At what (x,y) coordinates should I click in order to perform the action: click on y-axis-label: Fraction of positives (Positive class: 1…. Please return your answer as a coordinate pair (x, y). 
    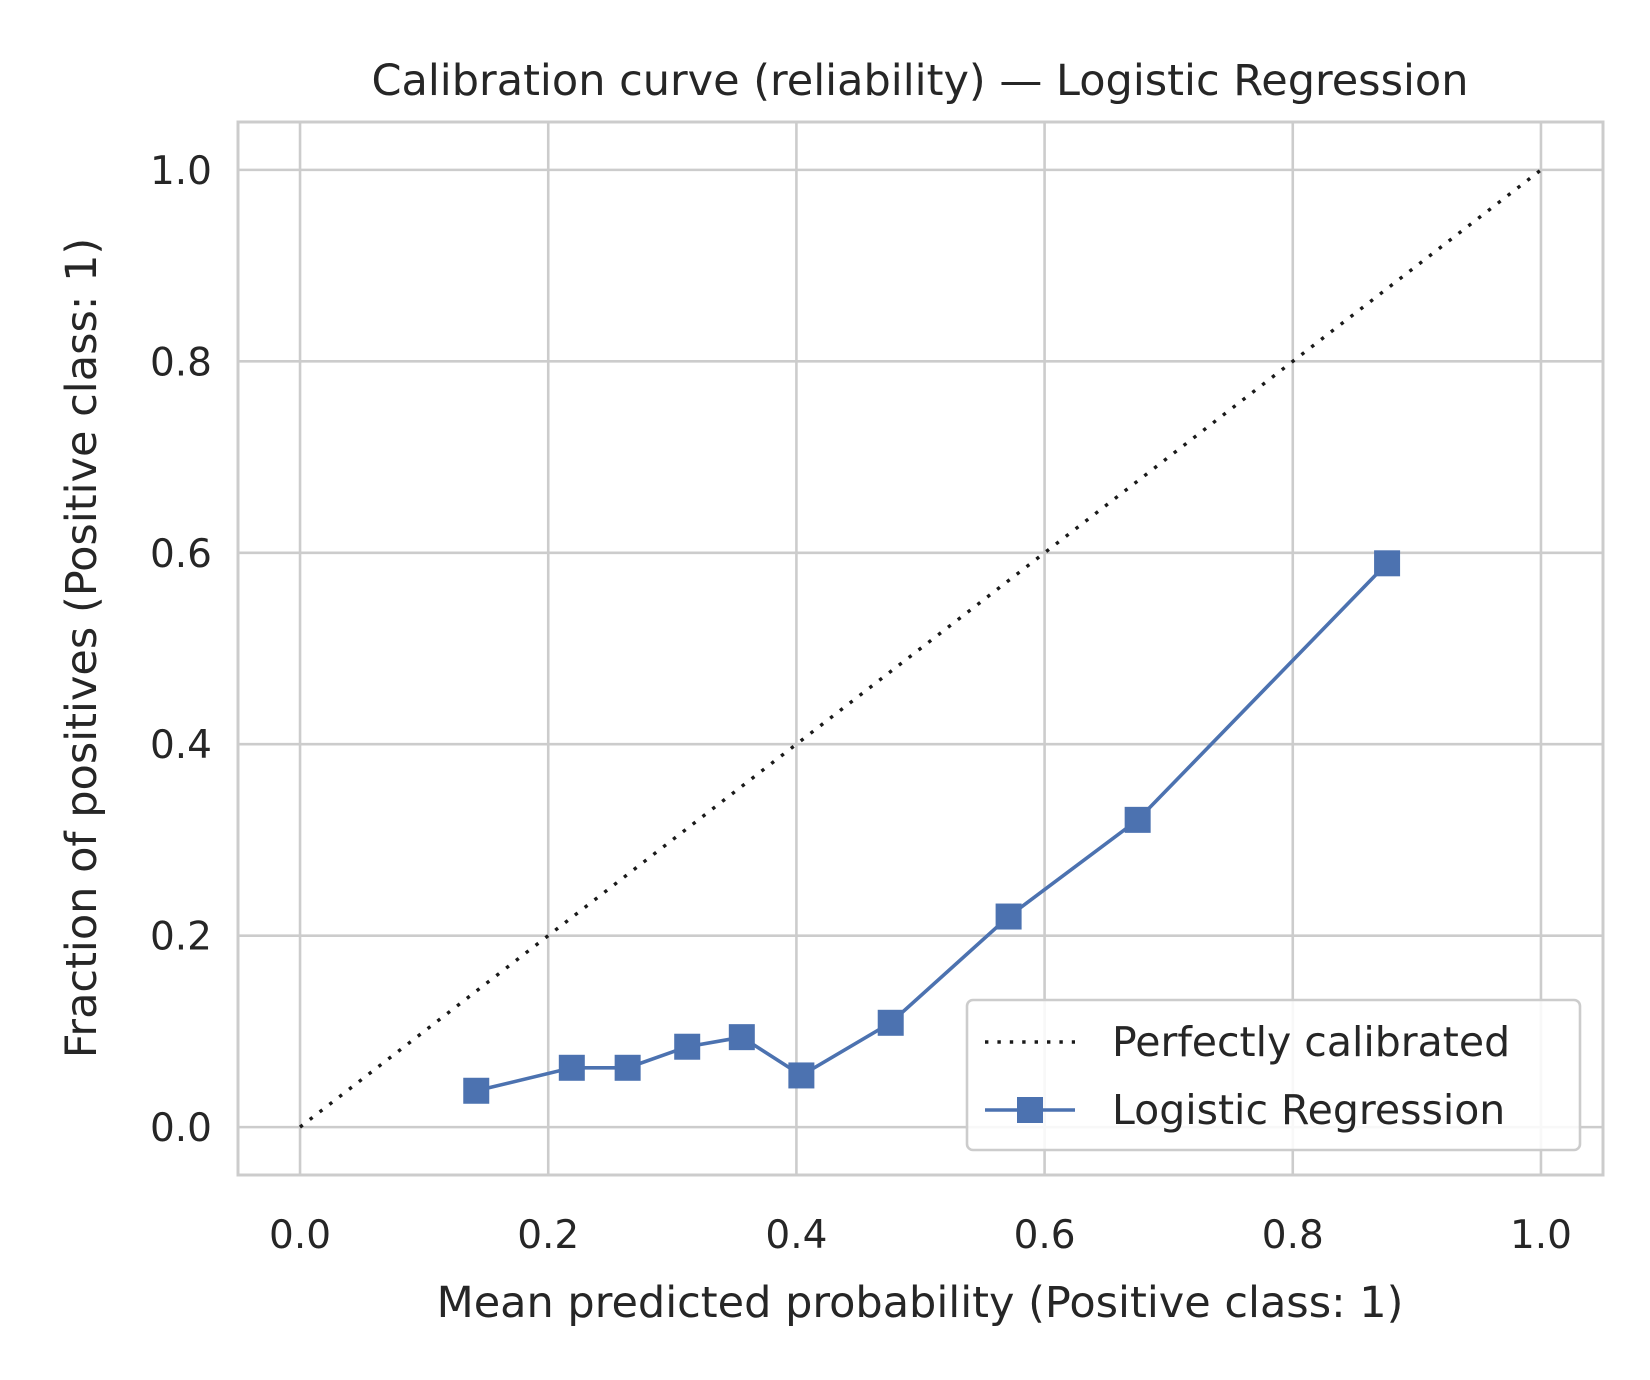
    Looking at the image, I should click on (82, 648).